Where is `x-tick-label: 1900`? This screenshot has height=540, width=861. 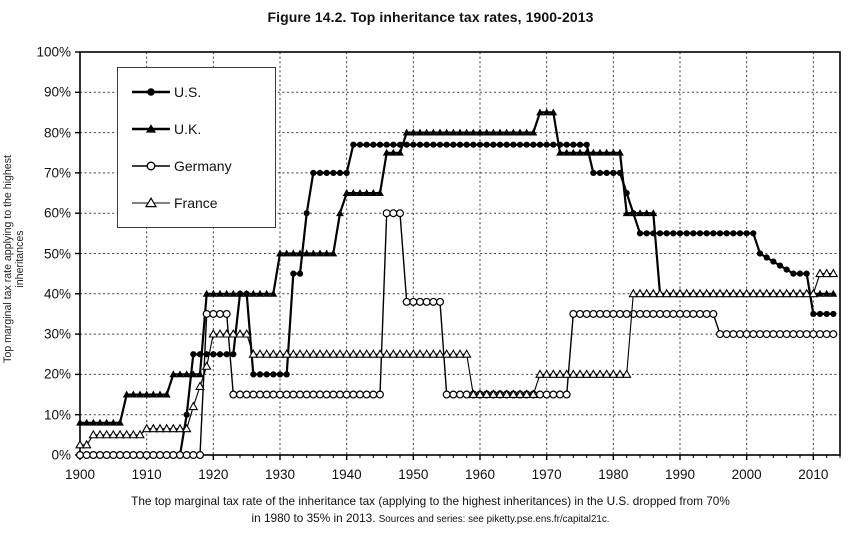 x-tick-label: 1900 is located at coordinates (80, 474).